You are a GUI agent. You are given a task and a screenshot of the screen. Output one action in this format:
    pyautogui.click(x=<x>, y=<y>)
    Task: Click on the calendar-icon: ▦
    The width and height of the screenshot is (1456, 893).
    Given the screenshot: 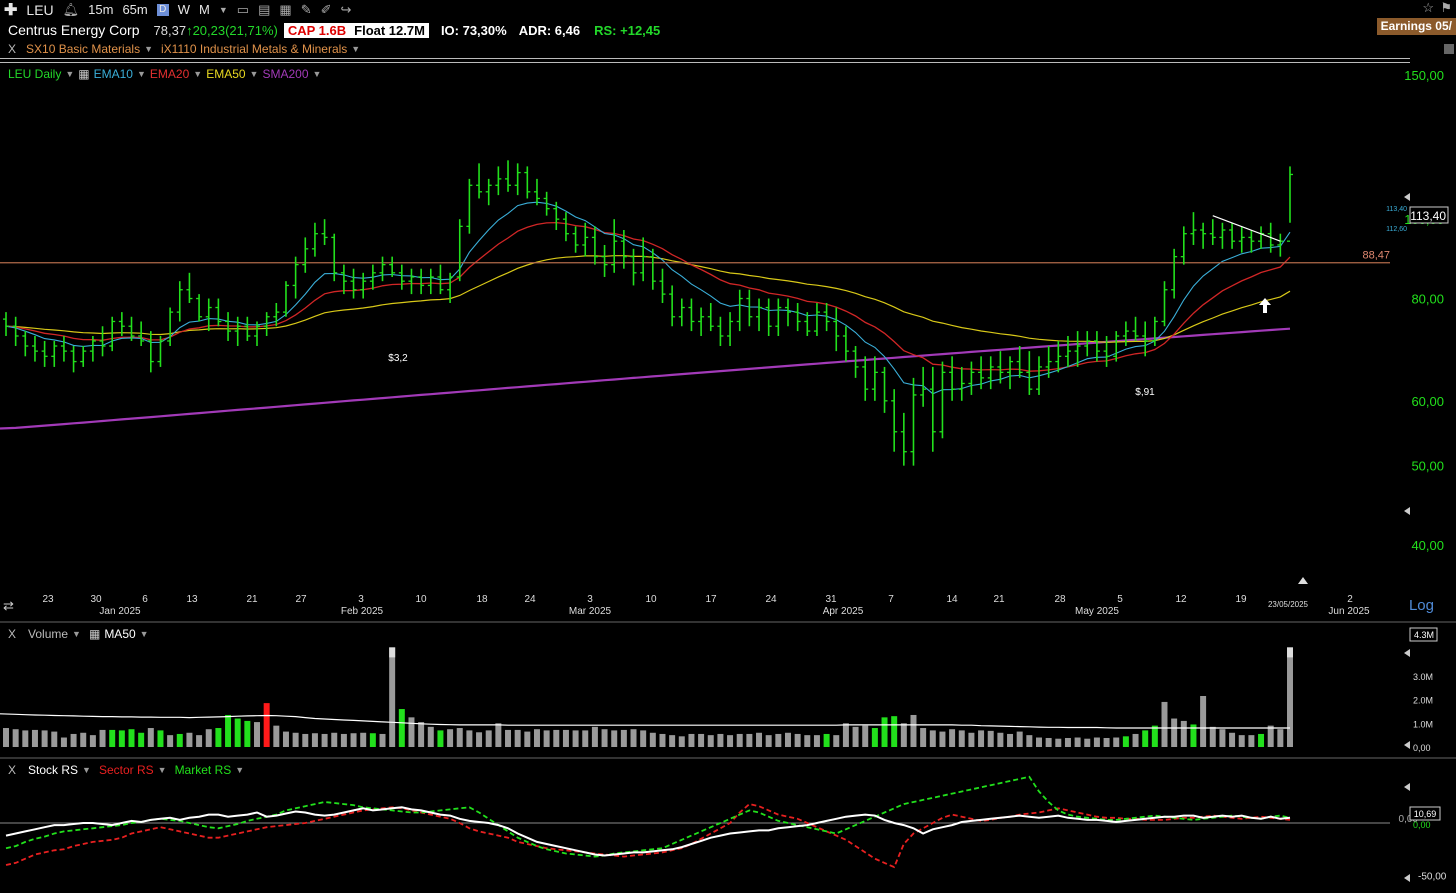 What is the action you would take?
    pyautogui.click(x=285, y=9)
    